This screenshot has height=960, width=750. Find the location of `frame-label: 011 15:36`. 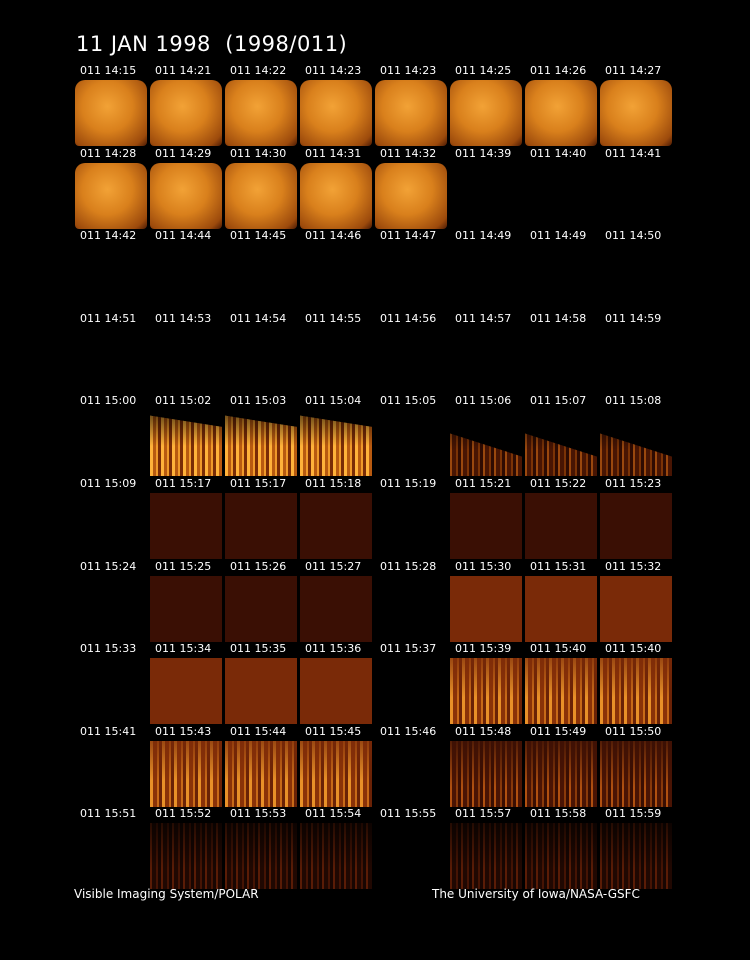

frame-label: 011 15:36 is located at coordinates (333, 649).